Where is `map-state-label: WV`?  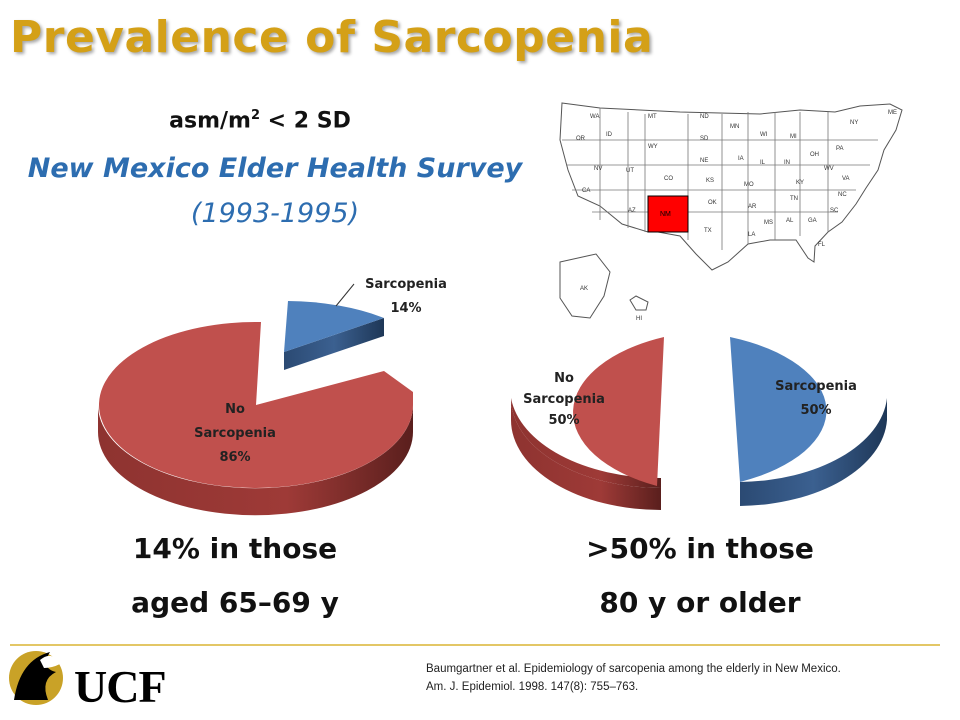
map-state-label: WV is located at coordinates (829, 169).